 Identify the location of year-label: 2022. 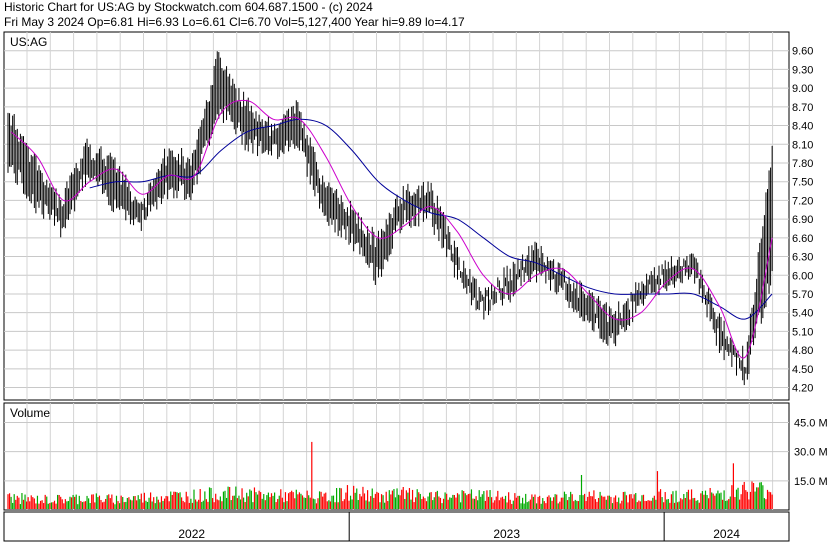
(191, 534).